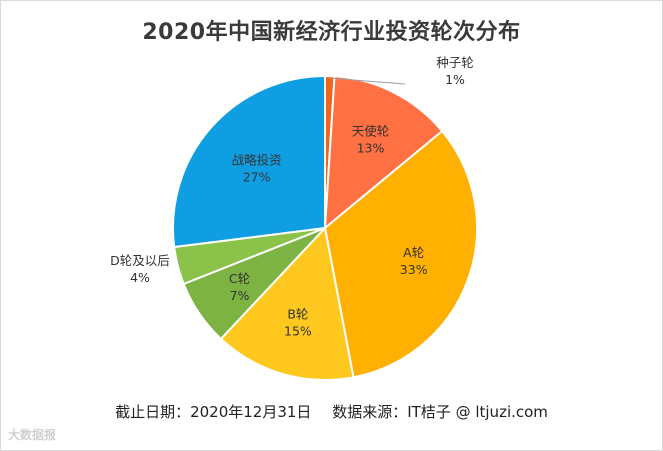 The height and width of the screenshot is (451, 663). I want to click on slice-value-3: 15%, so click(298, 330).